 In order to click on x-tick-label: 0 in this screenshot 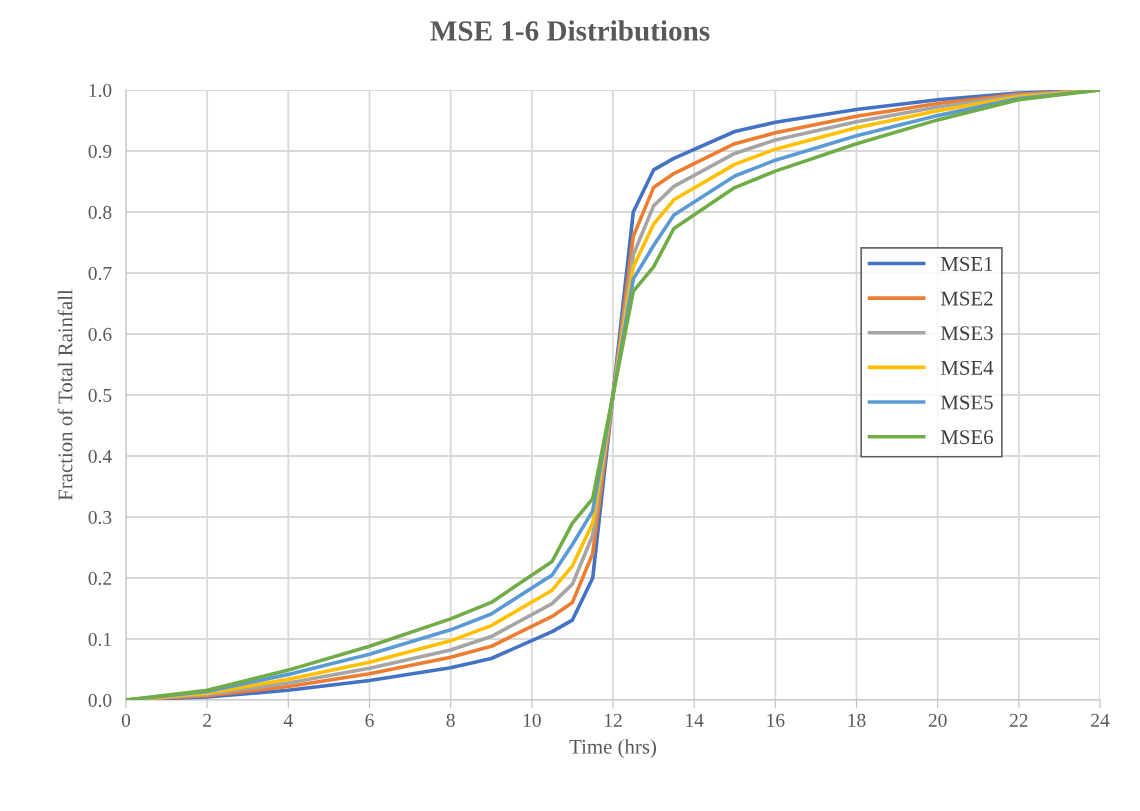, I will do `click(126, 720)`.